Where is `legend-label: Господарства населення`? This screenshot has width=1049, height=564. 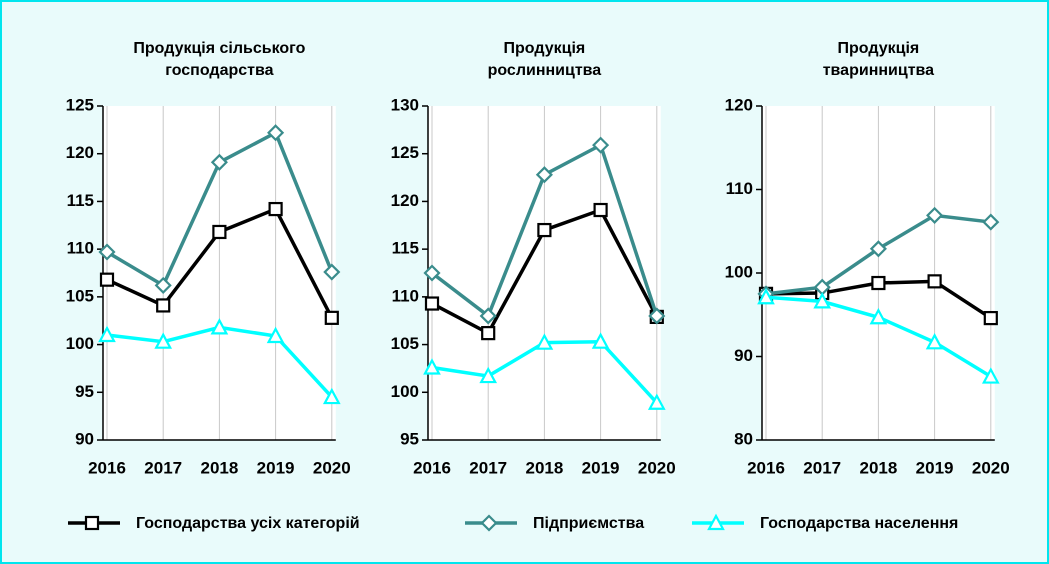
legend-label: Господарства населення is located at coordinates (859, 523).